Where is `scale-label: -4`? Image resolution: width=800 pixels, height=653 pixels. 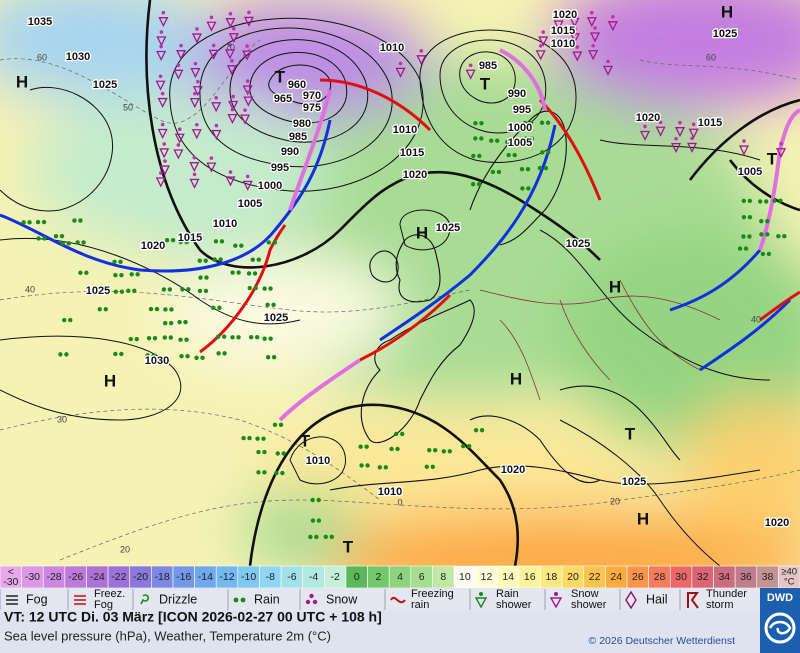
scale-label: -4 is located at coordinates (313, 577).